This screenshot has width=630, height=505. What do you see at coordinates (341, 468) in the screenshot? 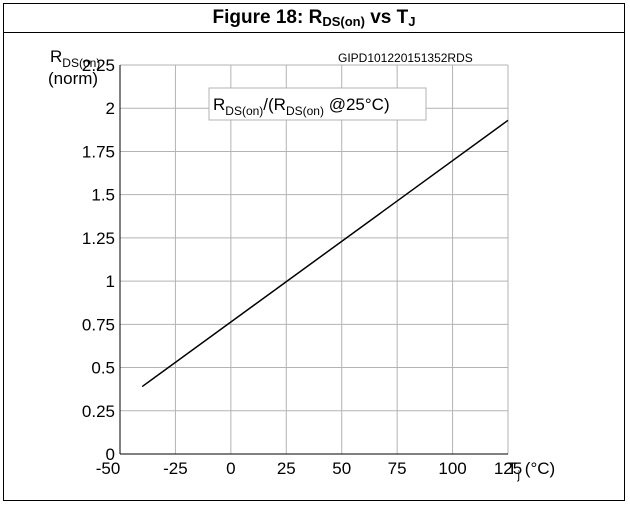
I see `x-tick-label: 50` at bounding box center [341, 468].